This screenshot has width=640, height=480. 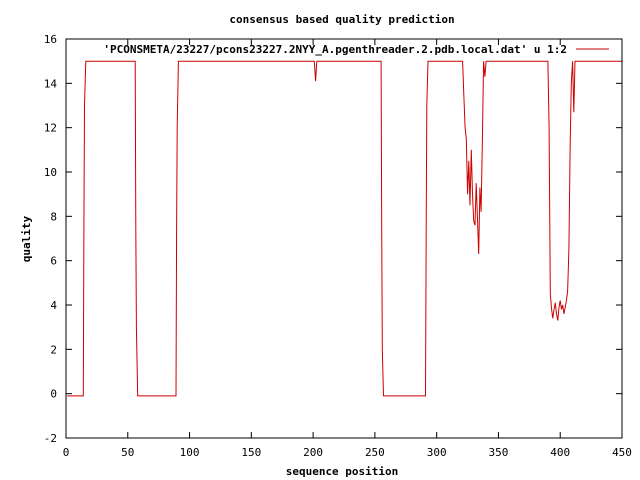 What do you see at coordinates (251, 452) in the screenshot?
I see `x-tick-label: 150` at bounding box center [251, 452].